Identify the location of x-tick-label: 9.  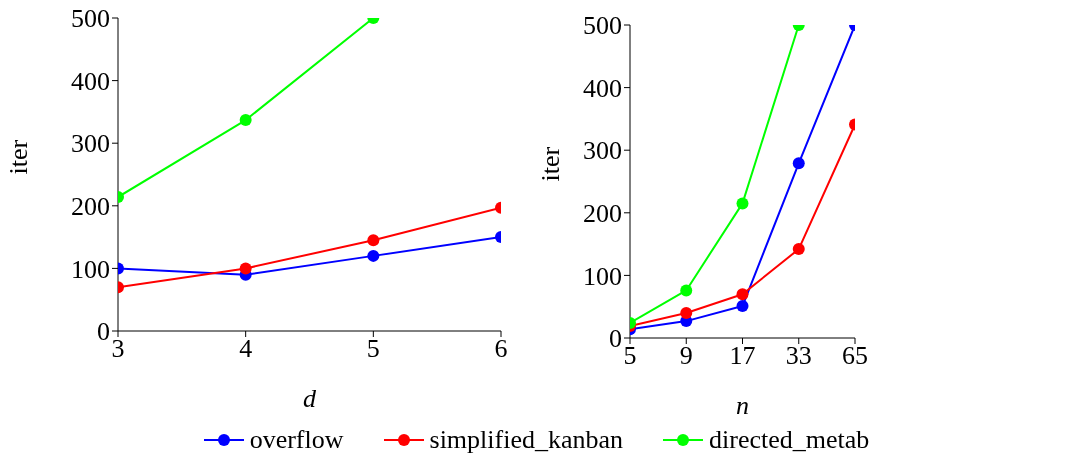
(686, 356).